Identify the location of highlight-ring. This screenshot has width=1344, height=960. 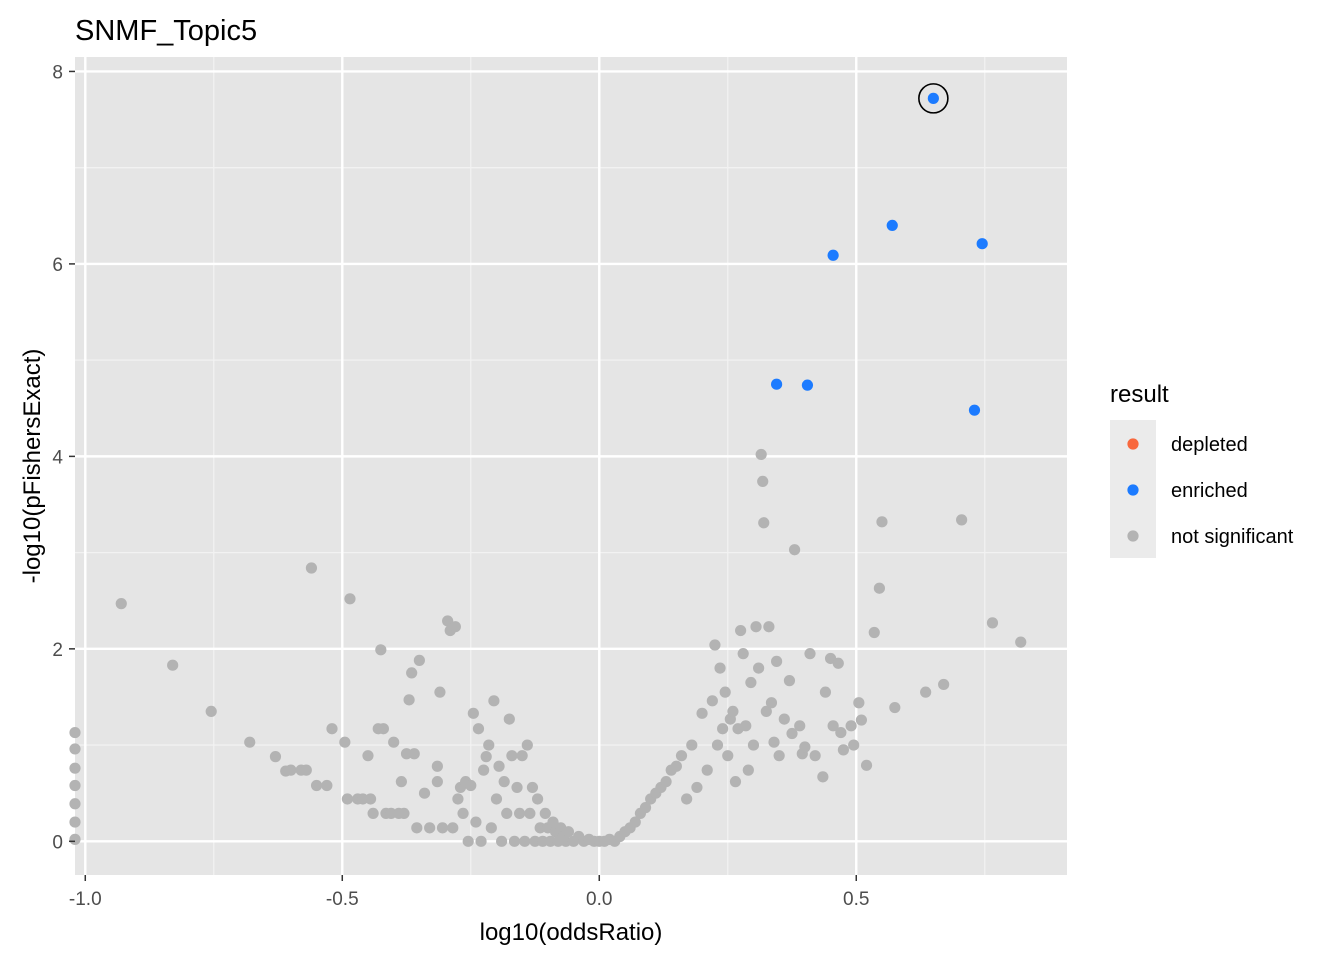
(933, 98).